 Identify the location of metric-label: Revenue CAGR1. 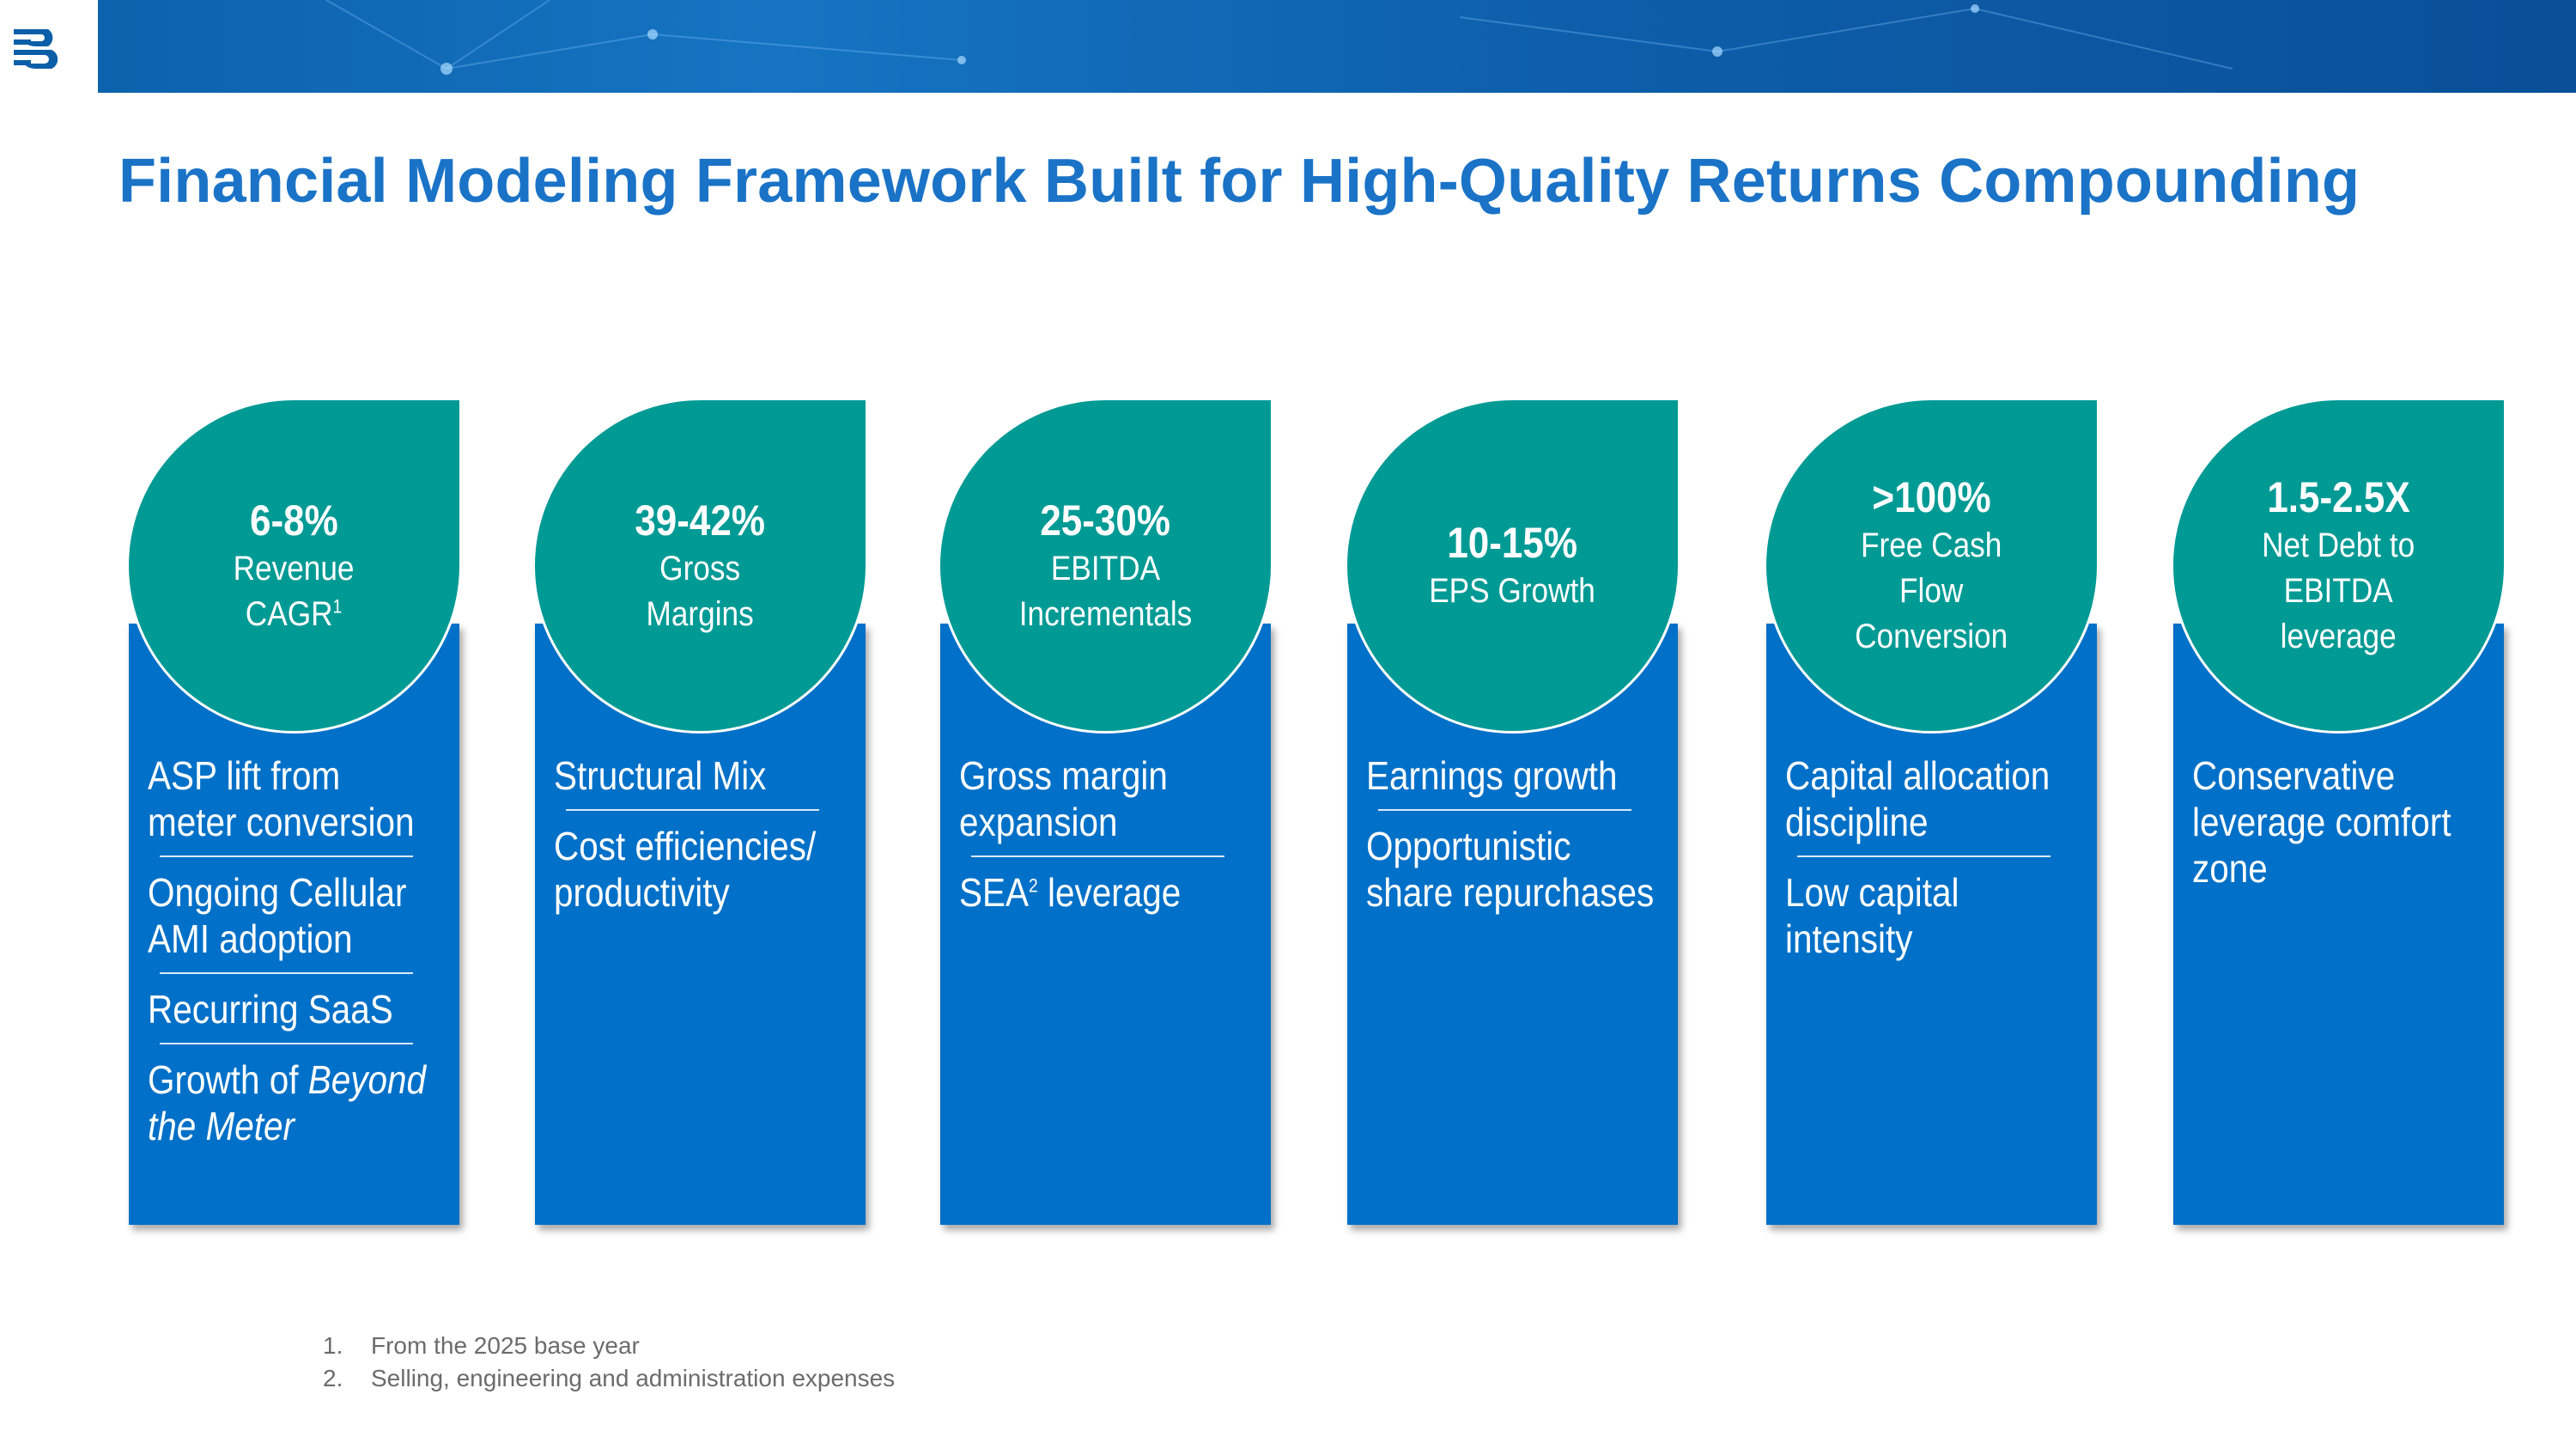
(294, 591).